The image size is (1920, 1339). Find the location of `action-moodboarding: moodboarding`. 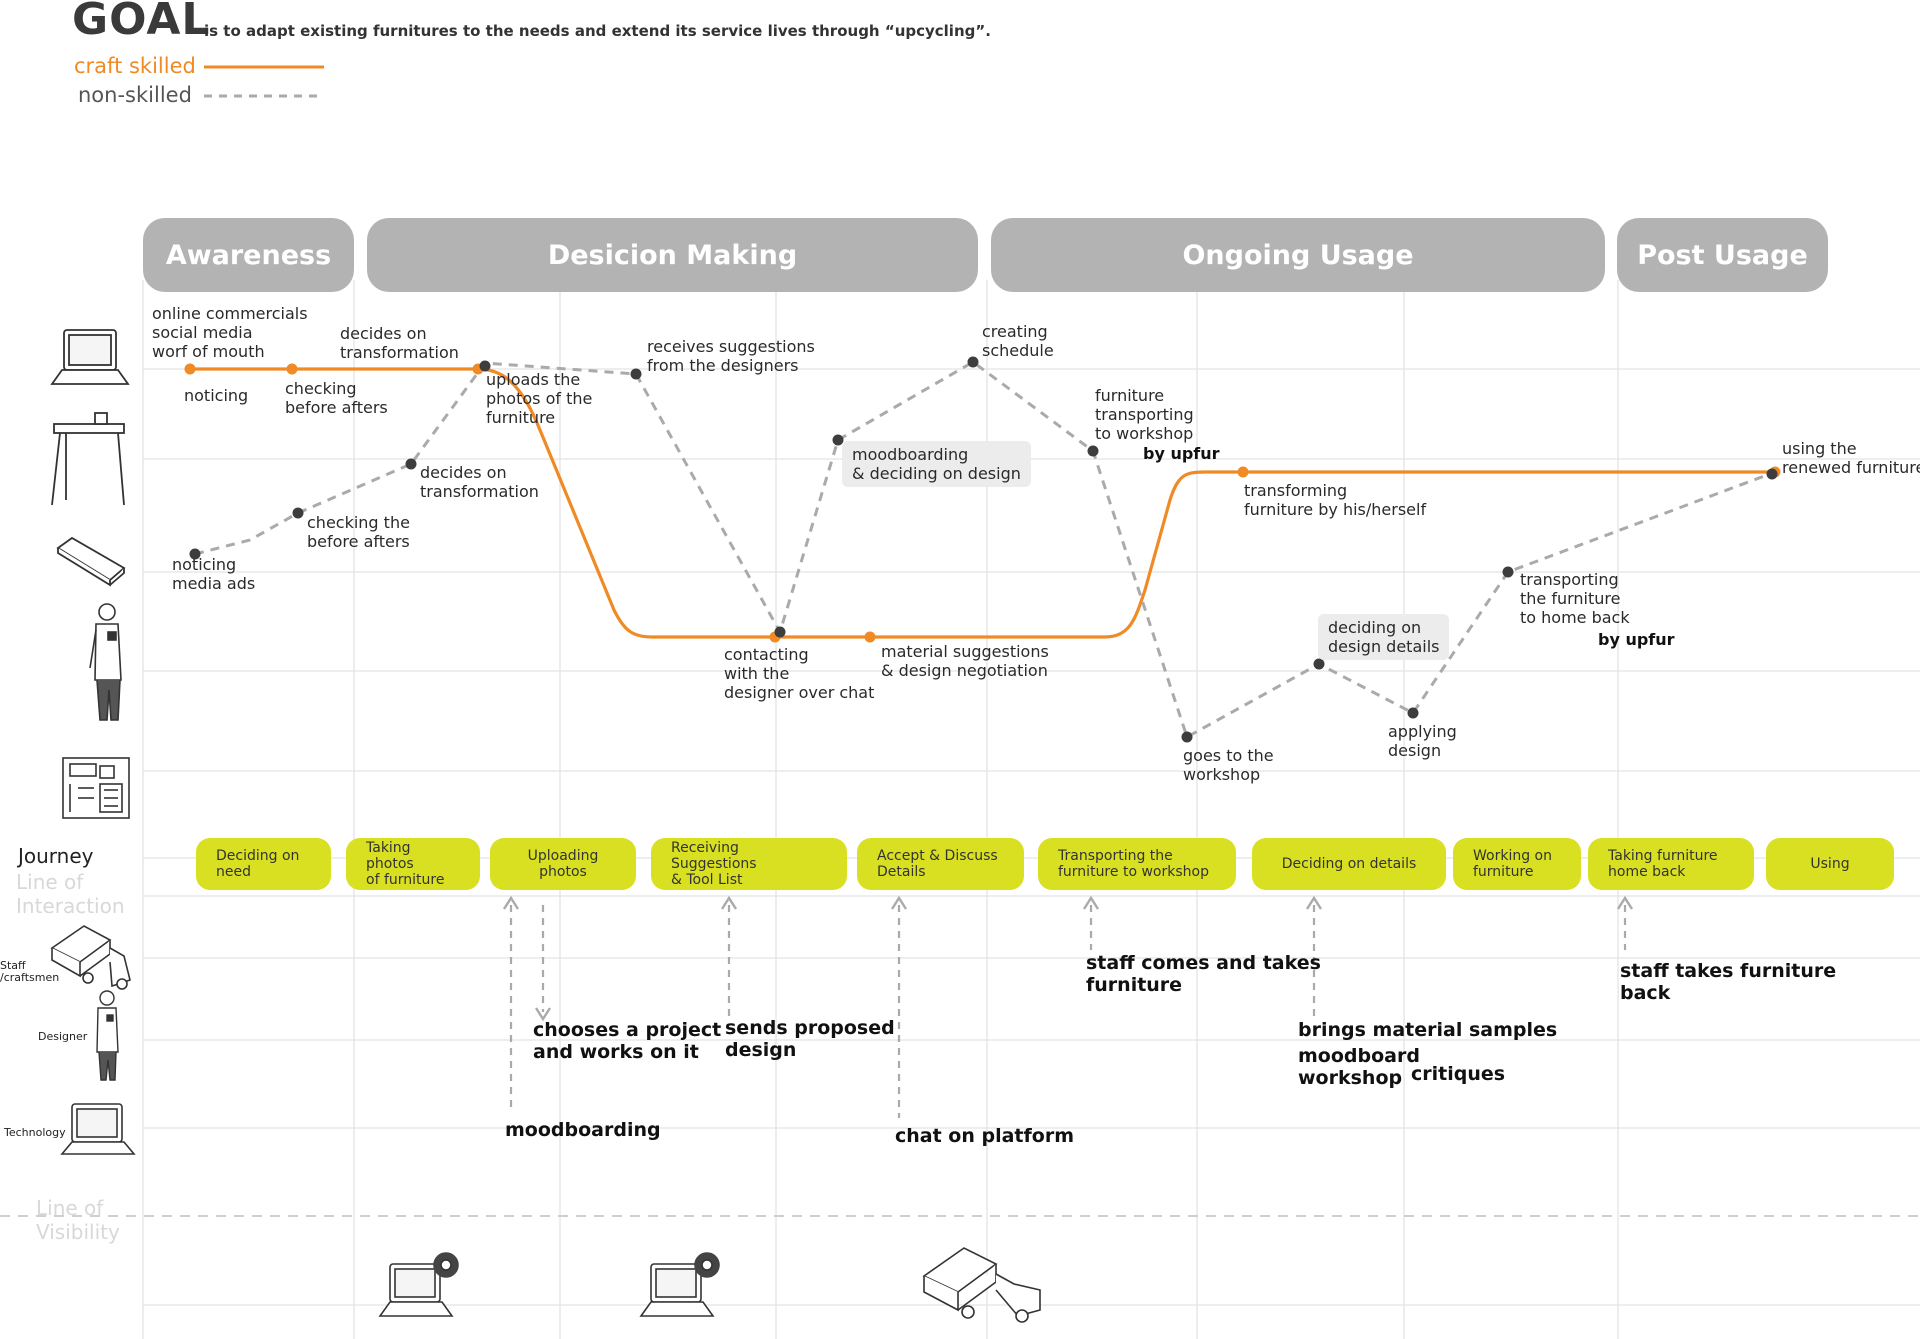

action-moodboarding: moodboarding is located at coordinates (583, 1130).